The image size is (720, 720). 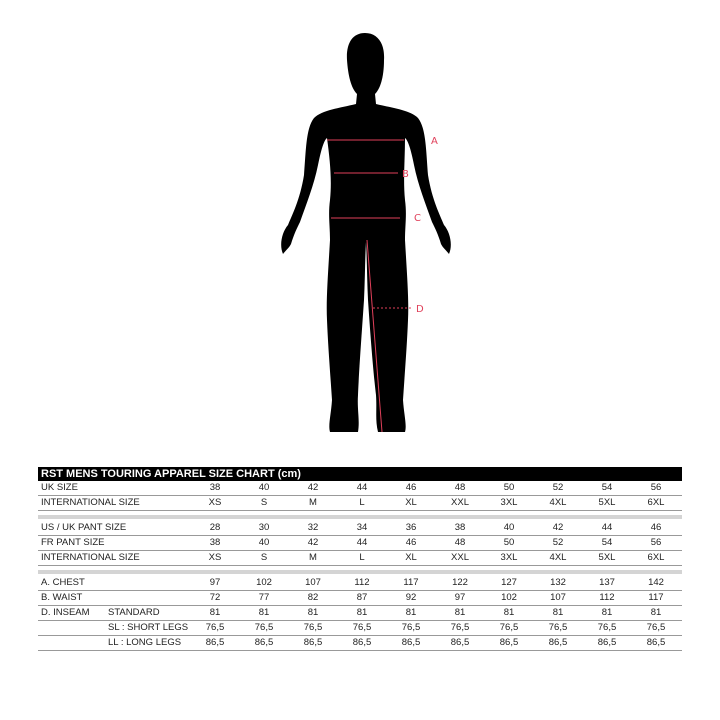 I want to click on table-cell: 87, so click(x=362, y=597).